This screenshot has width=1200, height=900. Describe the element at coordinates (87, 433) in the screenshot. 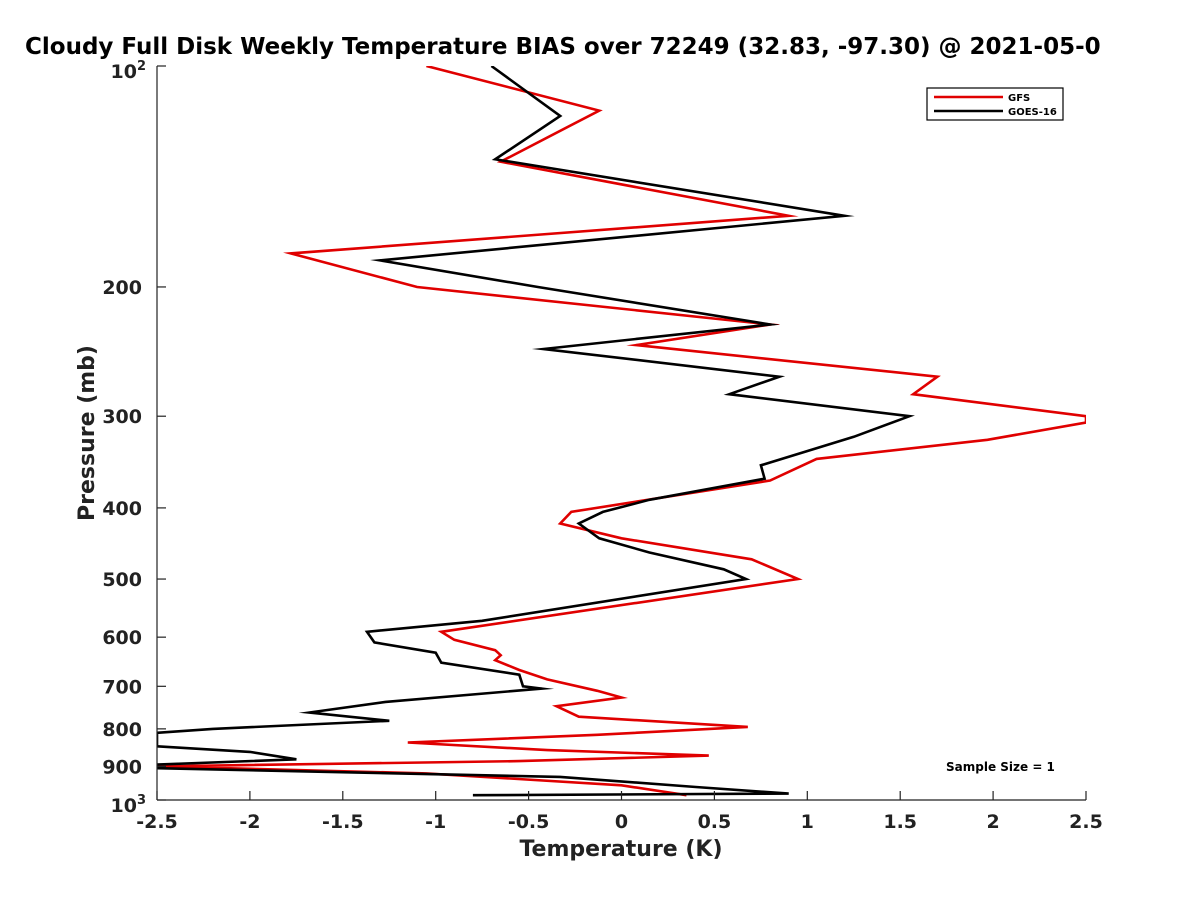

I see `y-axis-label: Pressure (mb)` at that location.